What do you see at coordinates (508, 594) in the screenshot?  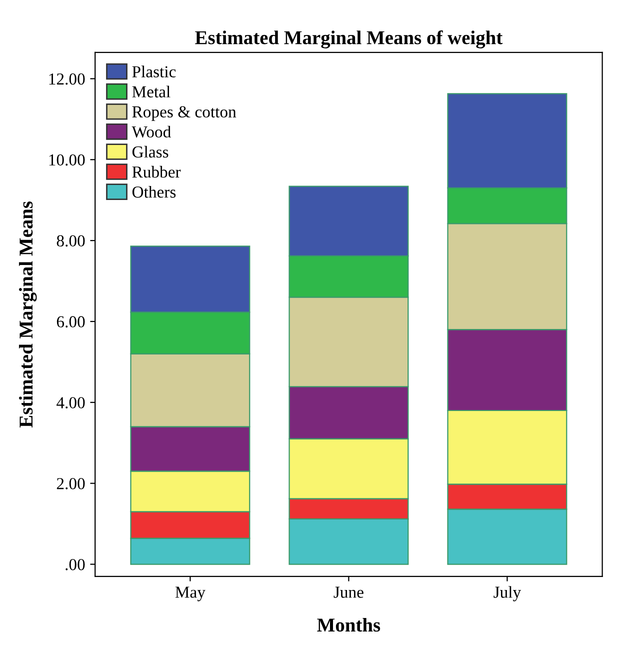 I see `x-tick-label: July` at bounding box center [508, 594].